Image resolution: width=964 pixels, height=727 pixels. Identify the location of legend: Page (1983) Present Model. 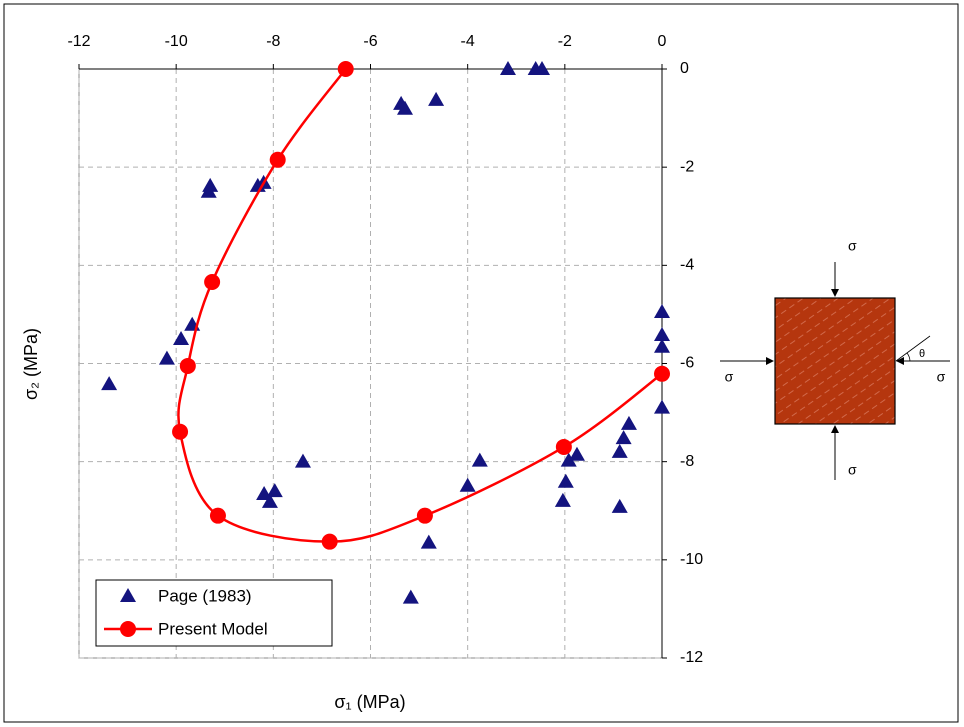
(214, 613).